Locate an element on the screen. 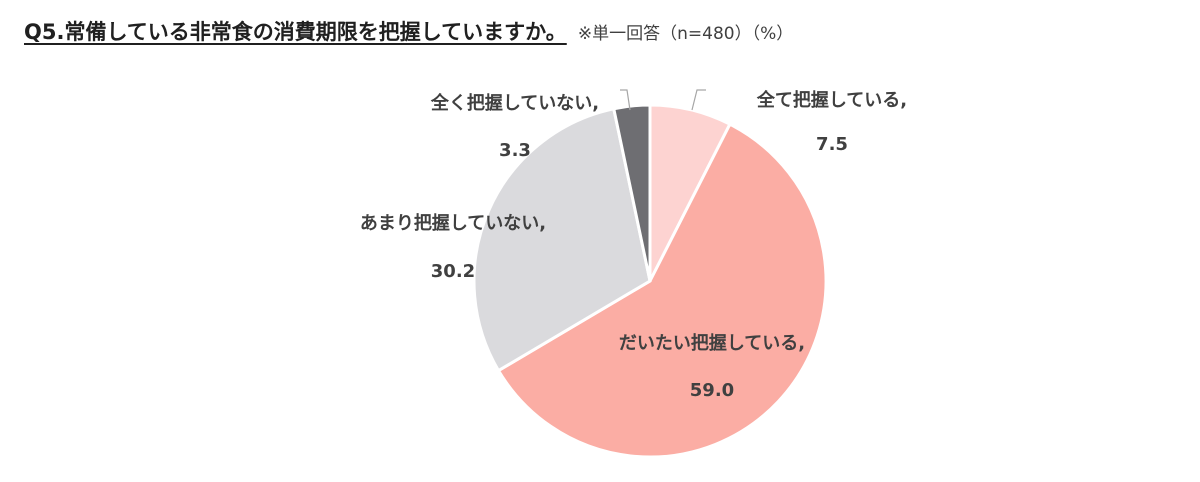 The height and width of the screenshot is (482, 1200). slice-value-3: 30.2 is located at coordinates (453, 271).